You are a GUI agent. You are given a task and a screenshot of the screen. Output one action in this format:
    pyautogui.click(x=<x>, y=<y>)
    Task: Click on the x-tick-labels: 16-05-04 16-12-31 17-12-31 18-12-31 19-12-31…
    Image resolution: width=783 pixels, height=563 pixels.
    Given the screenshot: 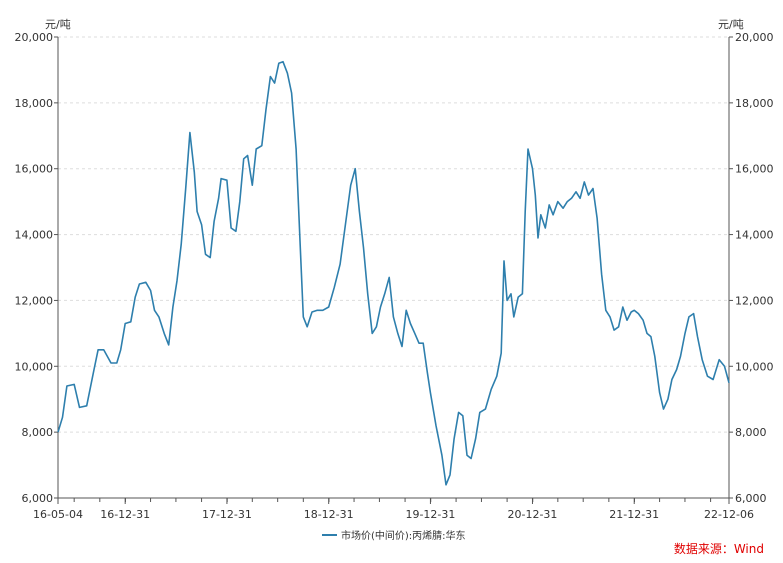 What is the action you would take?
    pyautogui.click(x=393, y=509)
    